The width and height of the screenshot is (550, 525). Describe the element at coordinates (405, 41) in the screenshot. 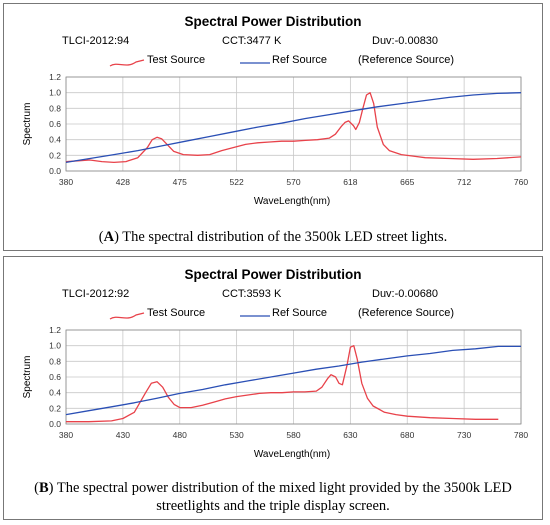

I see `duv-value: Duv:-0.00830` at that location.